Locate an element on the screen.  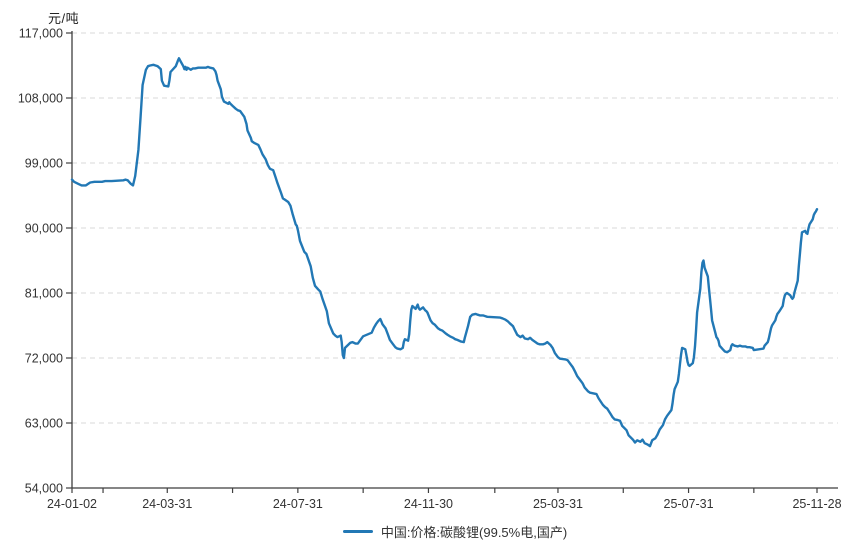
y-tick-label: 63,000 is located at coordinates (44, 424).